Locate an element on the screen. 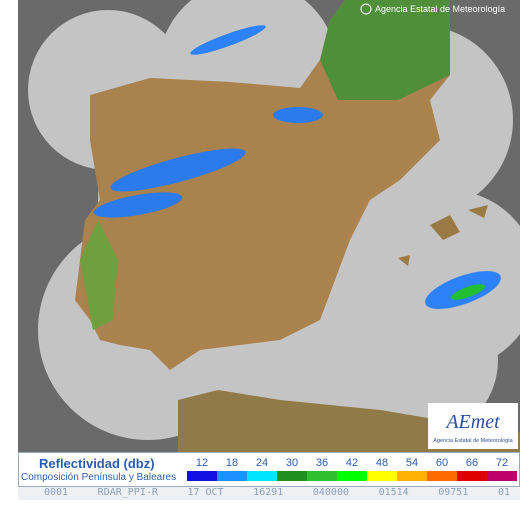  legend-label: 60 is located at coordinates (442, 463).